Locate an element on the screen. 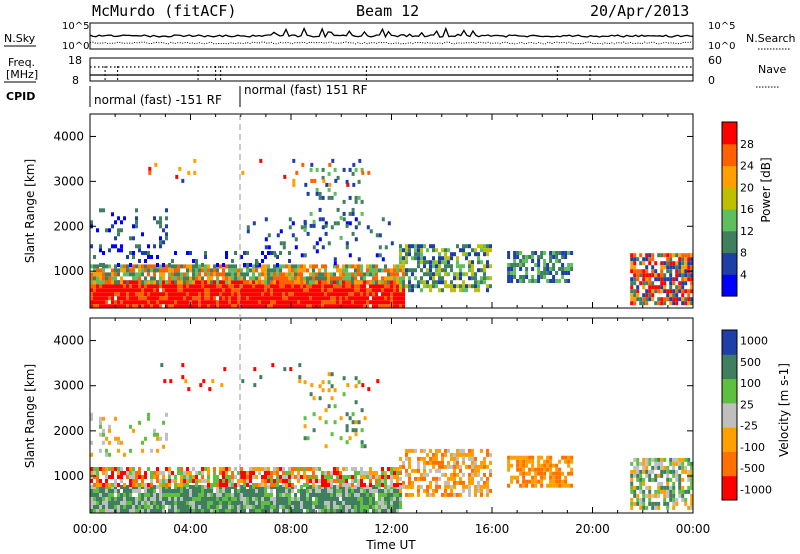  power-colorbar-tick: 24 is located at coordinates (747, 166).